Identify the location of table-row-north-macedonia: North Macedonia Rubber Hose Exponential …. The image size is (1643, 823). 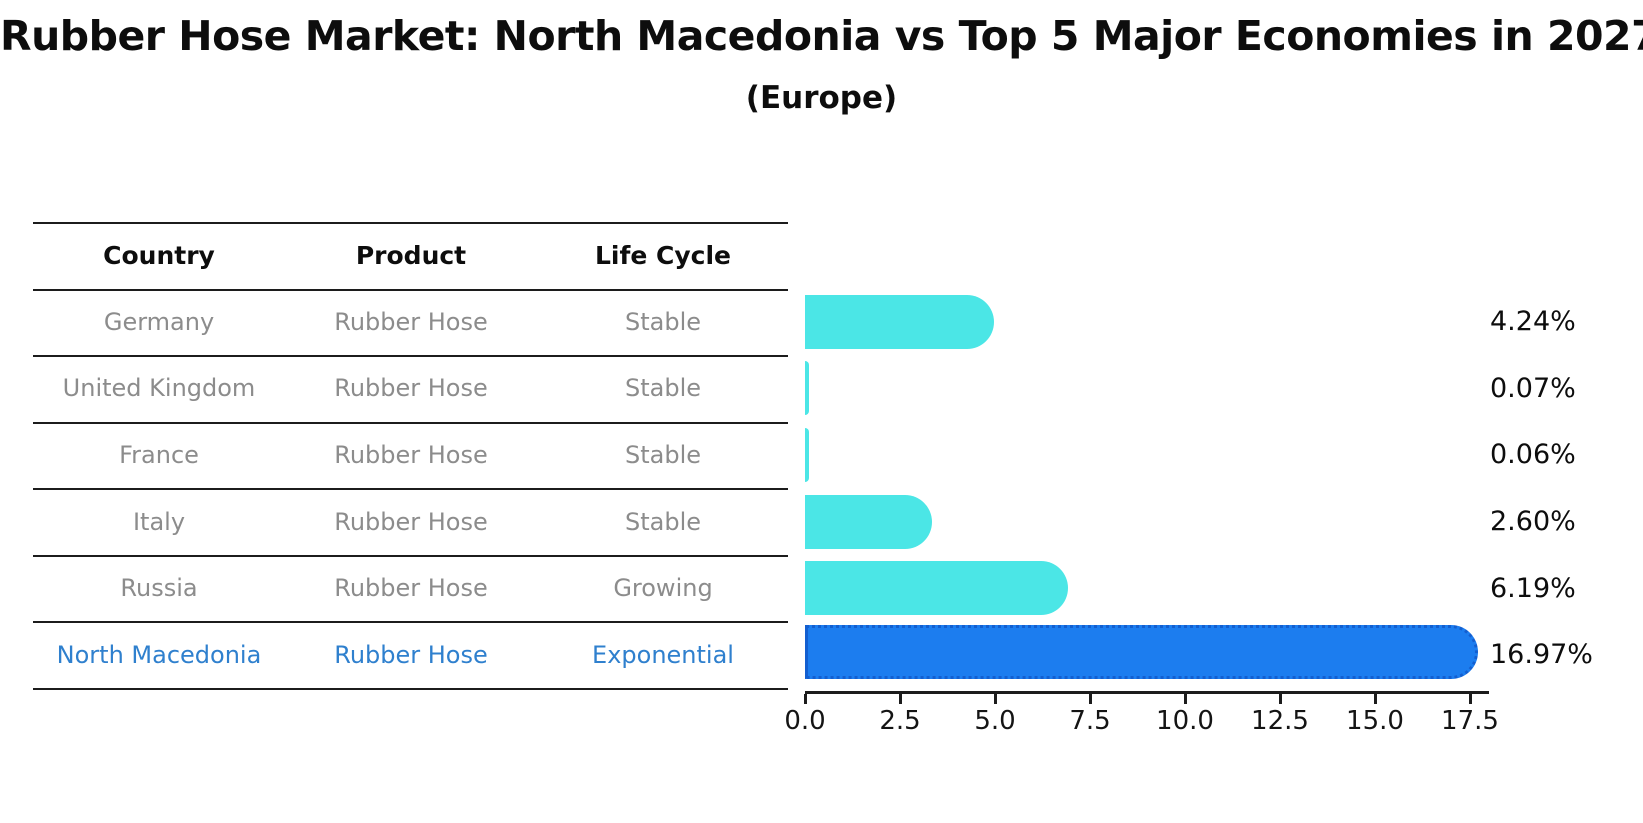
(821, 654).